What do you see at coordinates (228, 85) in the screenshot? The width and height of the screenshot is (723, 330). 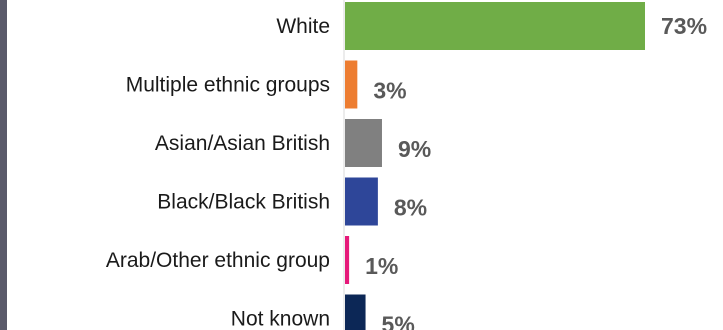 I see `category-label: Multiple ethnic groups` at bounding box center [228, 85].